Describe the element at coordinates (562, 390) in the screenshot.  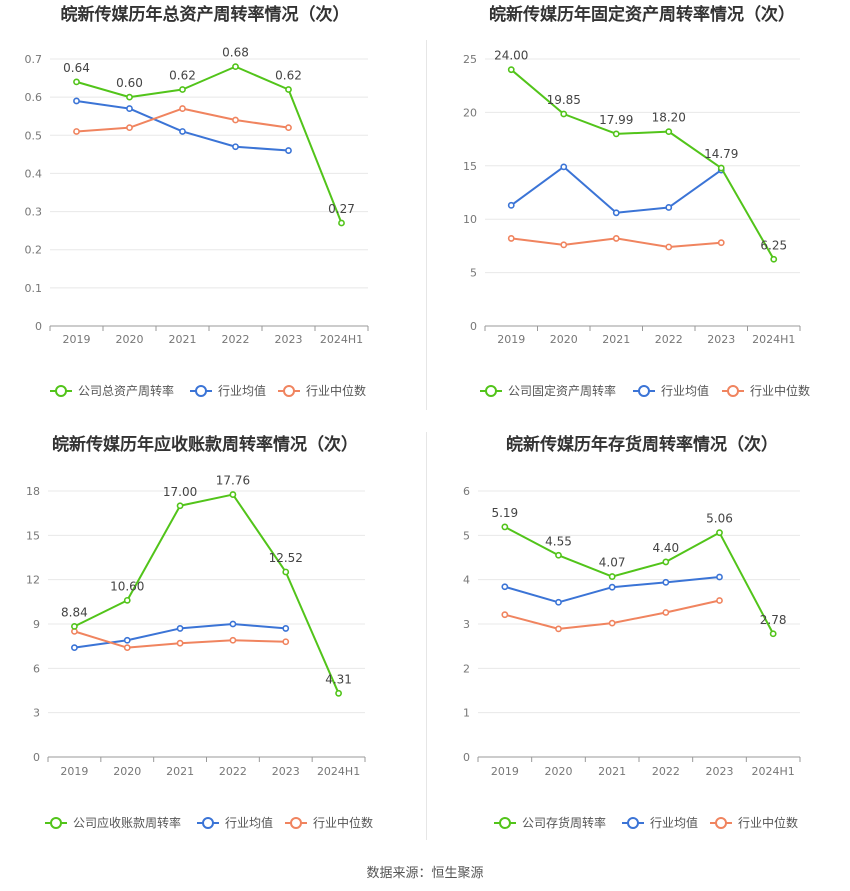
I see `legend-label: 公司固定资产周转率` at that location.